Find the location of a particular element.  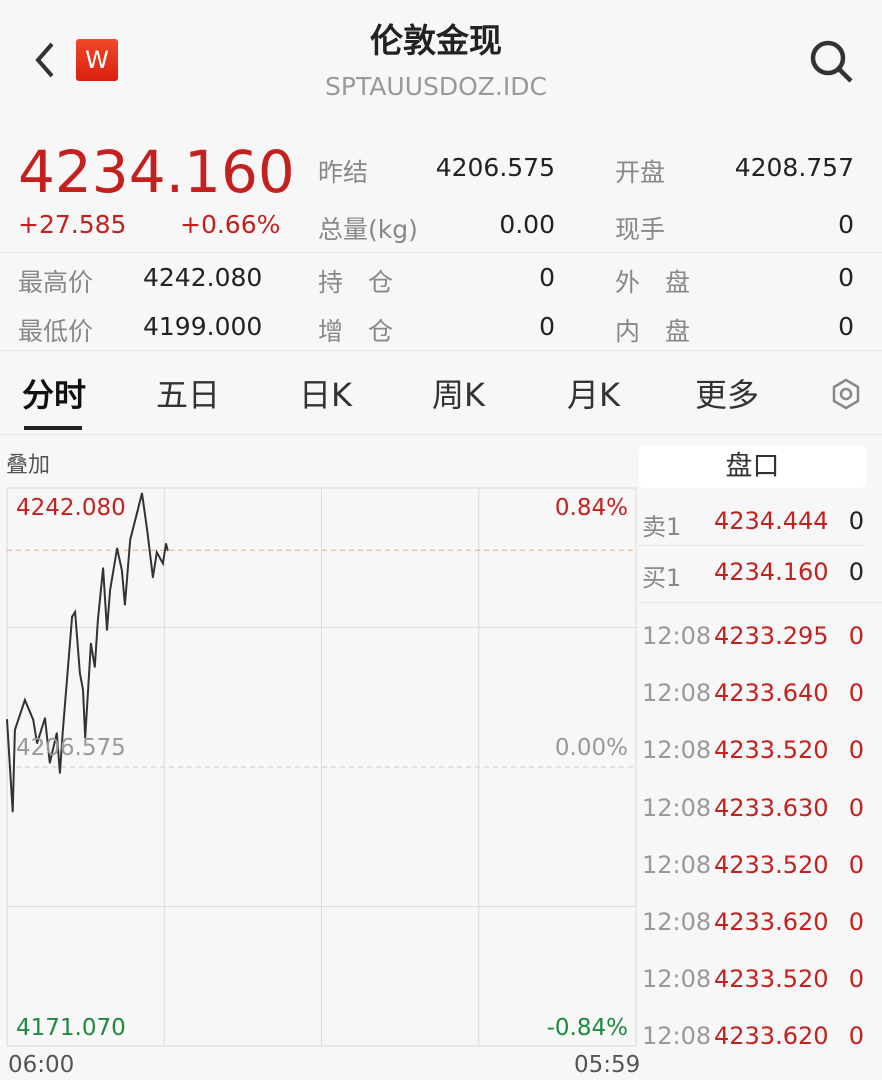

bid-volume: 0 is located at coordinates (856, 572).